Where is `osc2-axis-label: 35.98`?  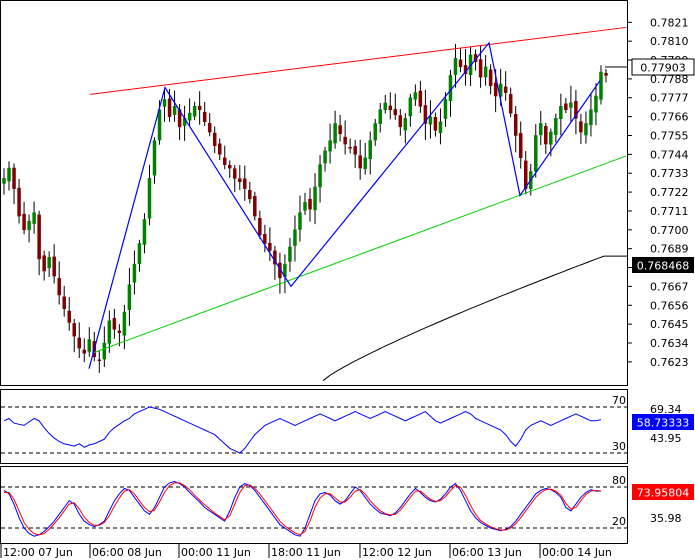 osc2-axis-label: 35.98 is located at coordinates (666, 518).